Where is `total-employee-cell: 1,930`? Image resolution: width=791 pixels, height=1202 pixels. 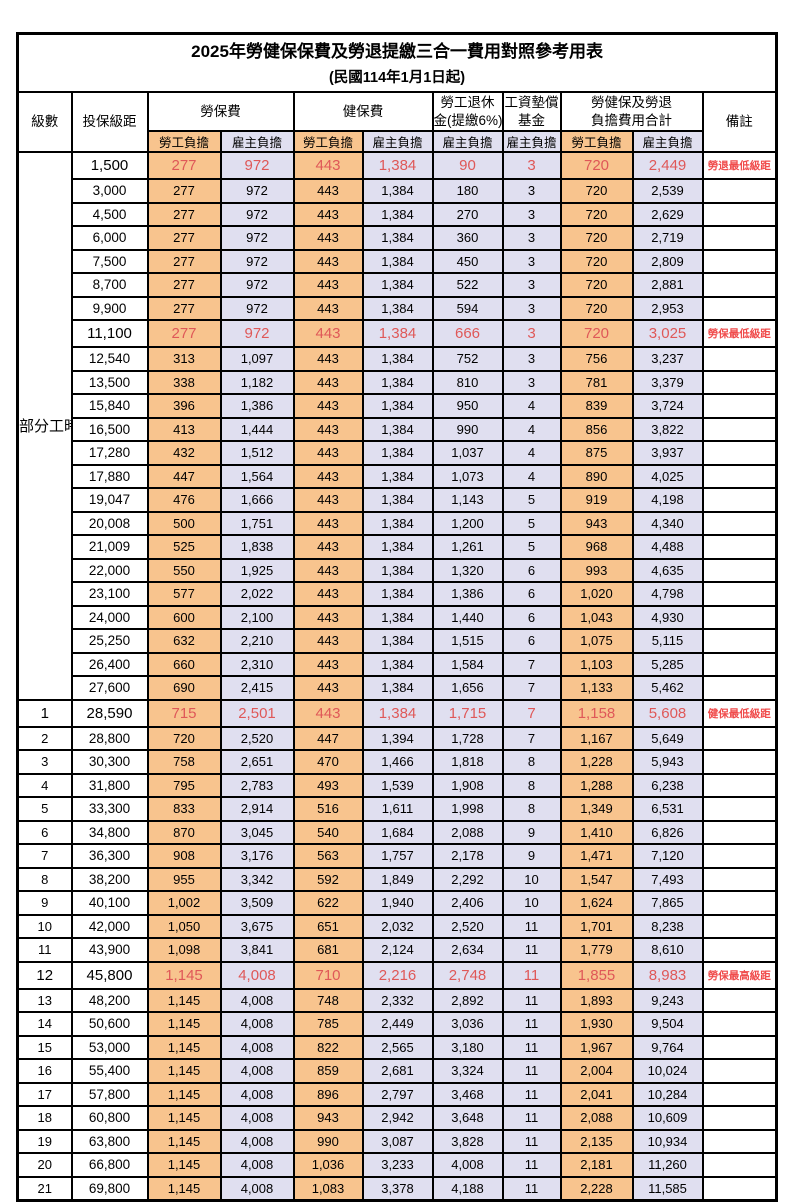
total-employee-cell: 1,930 is located at coordinates (596, 1024).